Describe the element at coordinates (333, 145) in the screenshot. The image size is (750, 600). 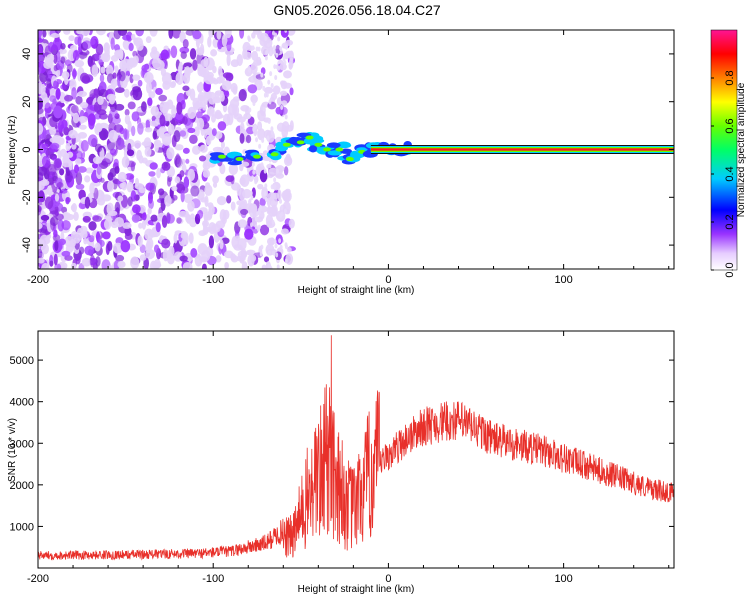
I see `signal-blob` at that location.